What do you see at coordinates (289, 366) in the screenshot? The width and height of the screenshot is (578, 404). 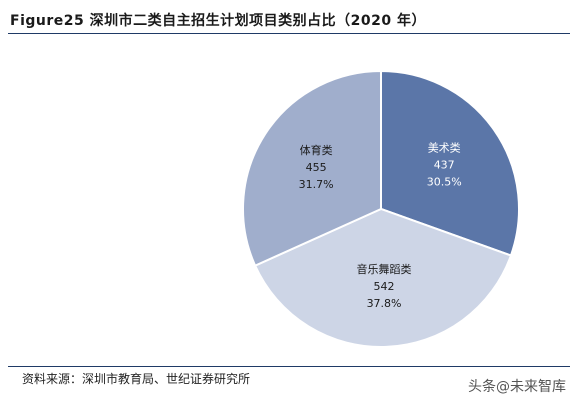 I see `source-divider` at bounding box center [289, 366].